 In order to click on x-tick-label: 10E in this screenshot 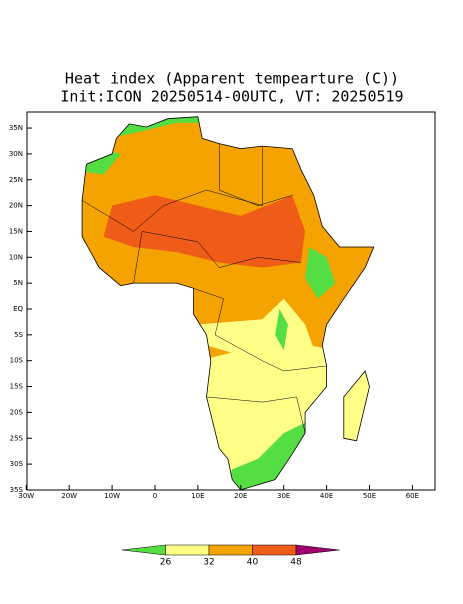, I will do `click(197, 496)`.